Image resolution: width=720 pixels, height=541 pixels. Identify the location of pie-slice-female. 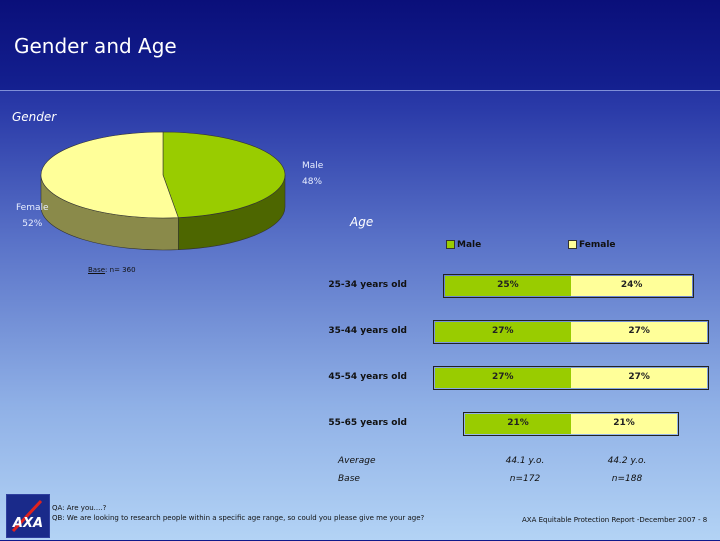
(109, 175).